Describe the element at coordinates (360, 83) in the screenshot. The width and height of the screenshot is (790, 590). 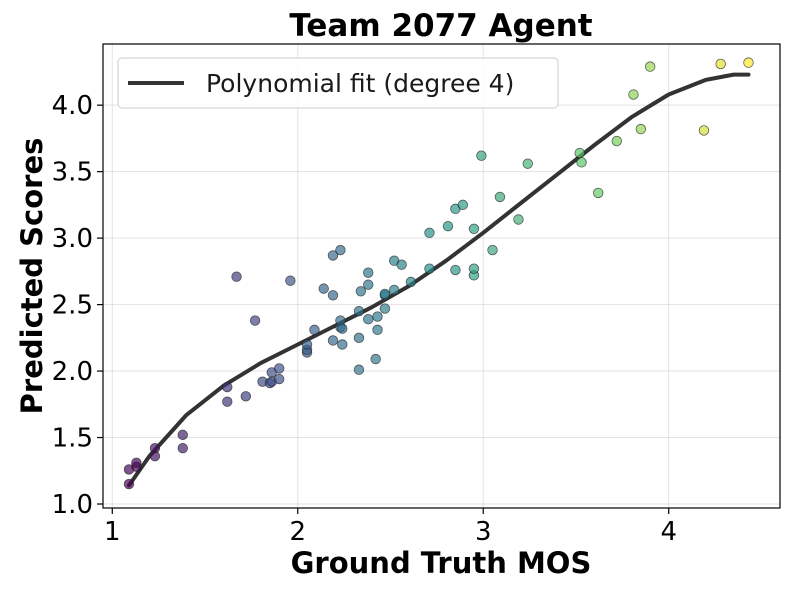
I see `legend-entry-fit: Polynomial fit (degree 4)` at that location.